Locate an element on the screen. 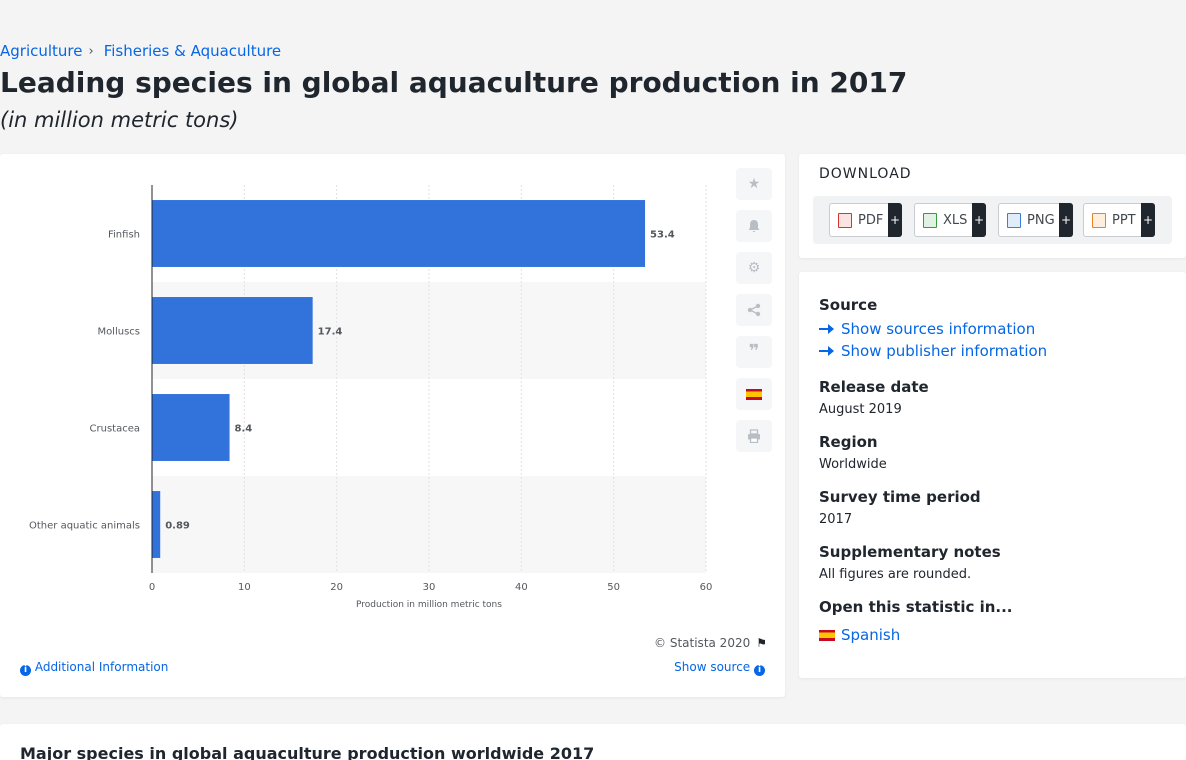  x-tick-label: 60 is located at coordinates (706, 587).